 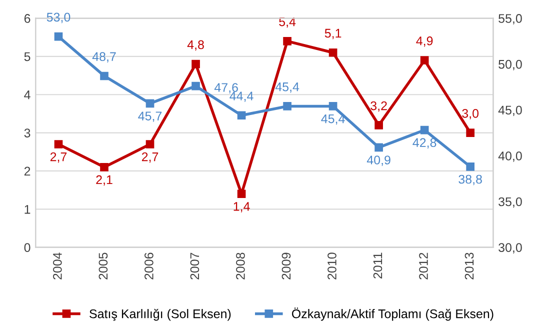 I want to click on x-tick-label: 2007, so click(x=195, y=266).